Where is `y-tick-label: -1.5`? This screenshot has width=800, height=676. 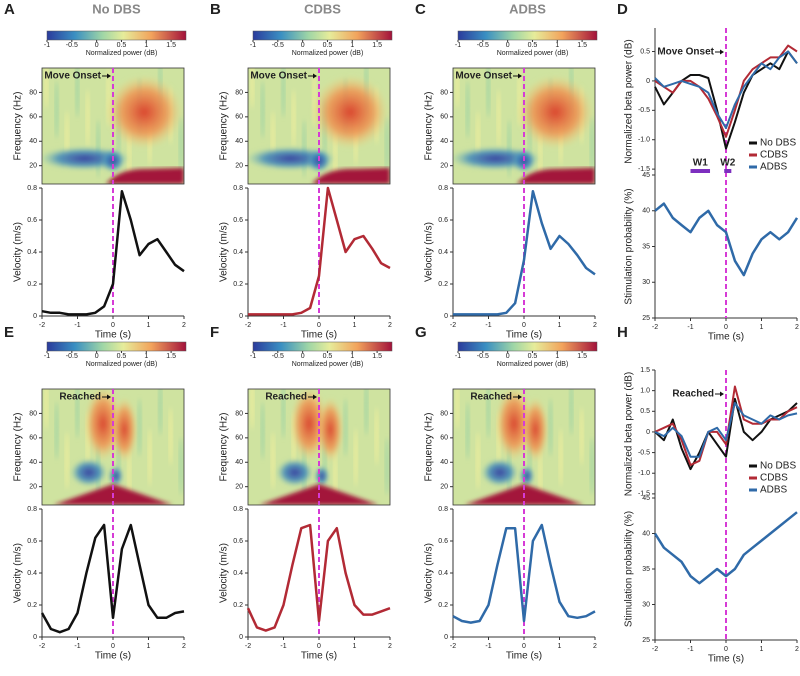 y-tick-label: -1.5 is located at coordinates (644, 169).